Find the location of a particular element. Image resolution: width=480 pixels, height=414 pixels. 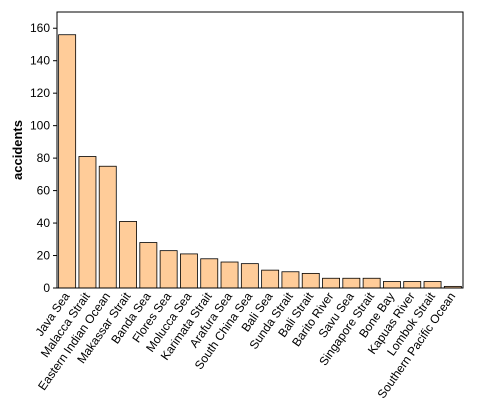

y-tick-label: 80 is located at coordinates (44, 158).